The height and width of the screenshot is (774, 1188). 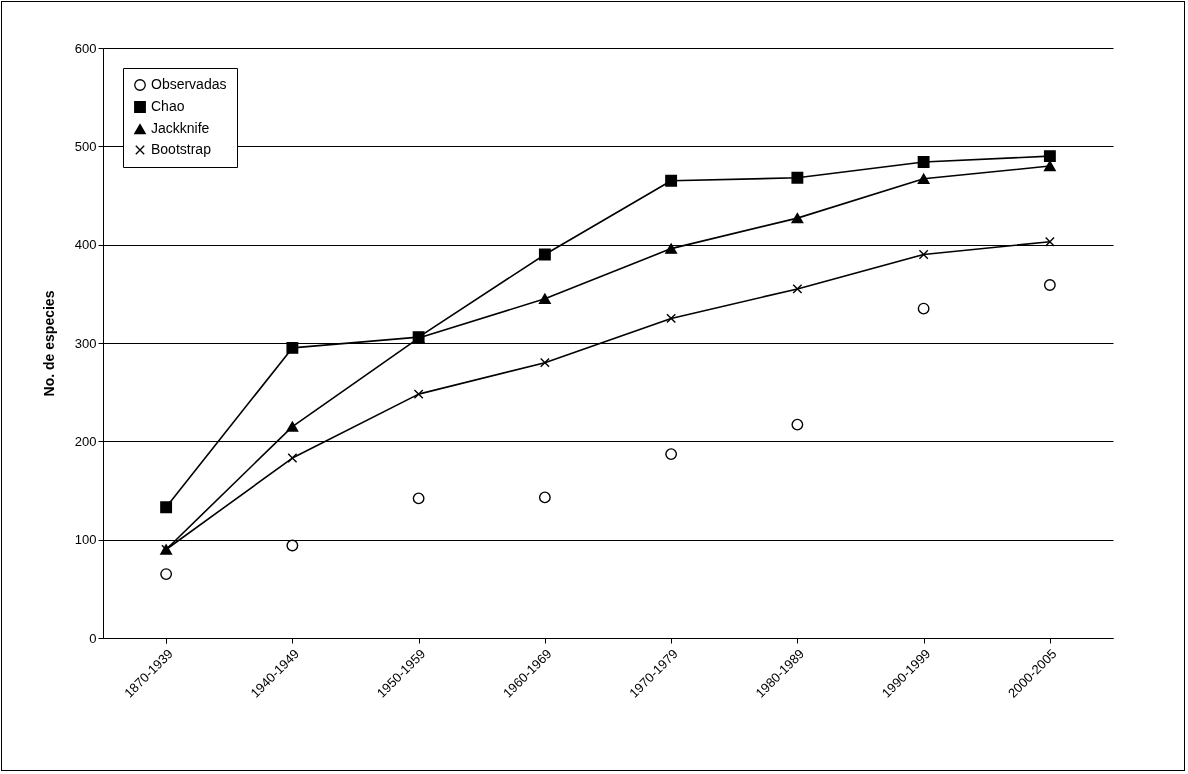 What do you see at coordinates (85, 146) in the screenshot?
I see `y-tick-label: 500` at bounding box center [85, 146].